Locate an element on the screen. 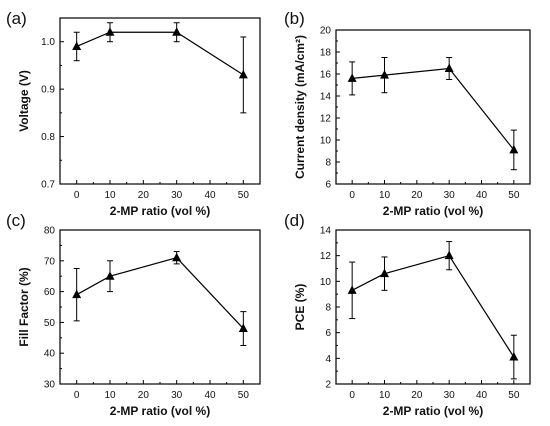 Image resolution: width=550 pixels, height=426 pixels. panel-label: (b) is located at coordinates (294, 18).